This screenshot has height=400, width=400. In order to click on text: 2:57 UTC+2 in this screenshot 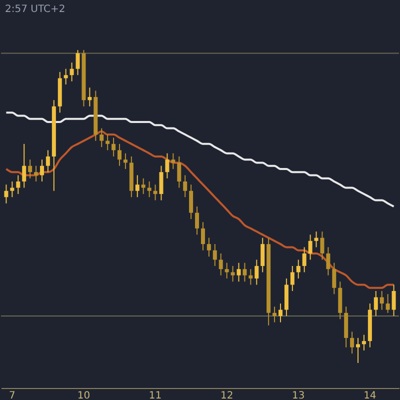, I will do `click(35, 9)`.